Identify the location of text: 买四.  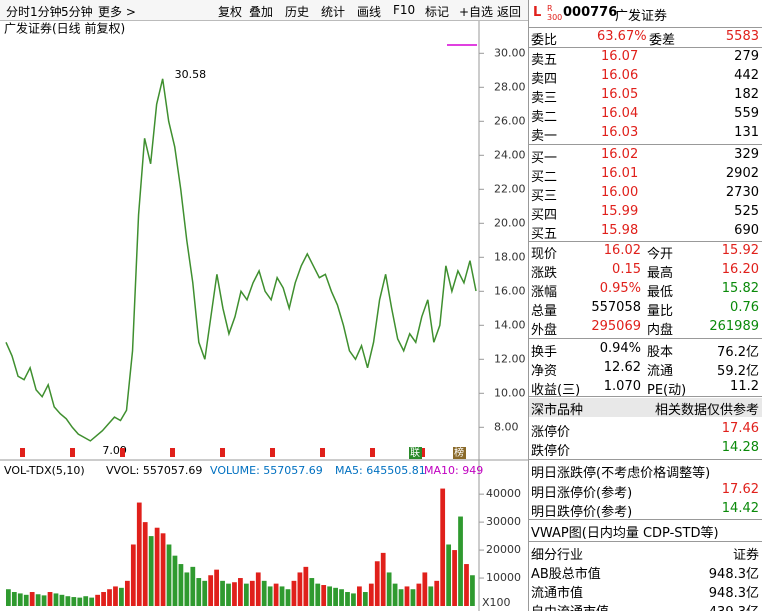
(544, 215).